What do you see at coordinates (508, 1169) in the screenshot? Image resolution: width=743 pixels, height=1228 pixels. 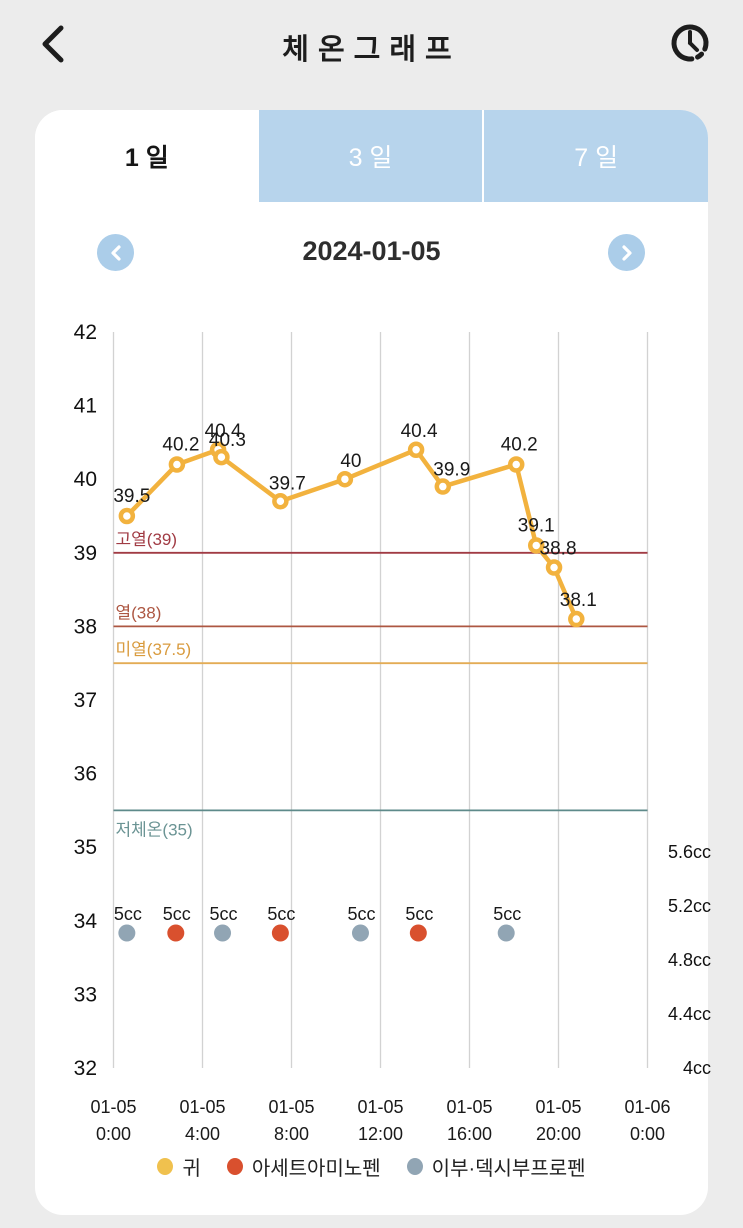 I see `legend-label-ibuprofen: 이부·덱시부프로펜` at bounding box center [508, 1169].